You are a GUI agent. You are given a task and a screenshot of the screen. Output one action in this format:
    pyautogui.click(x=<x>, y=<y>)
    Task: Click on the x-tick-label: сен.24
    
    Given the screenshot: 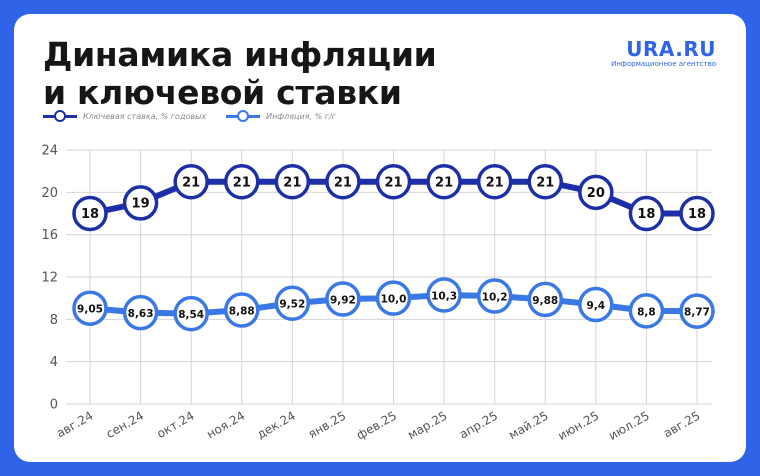 What is the action you would take?
    pyautogui.click(x=125, y=424)
    